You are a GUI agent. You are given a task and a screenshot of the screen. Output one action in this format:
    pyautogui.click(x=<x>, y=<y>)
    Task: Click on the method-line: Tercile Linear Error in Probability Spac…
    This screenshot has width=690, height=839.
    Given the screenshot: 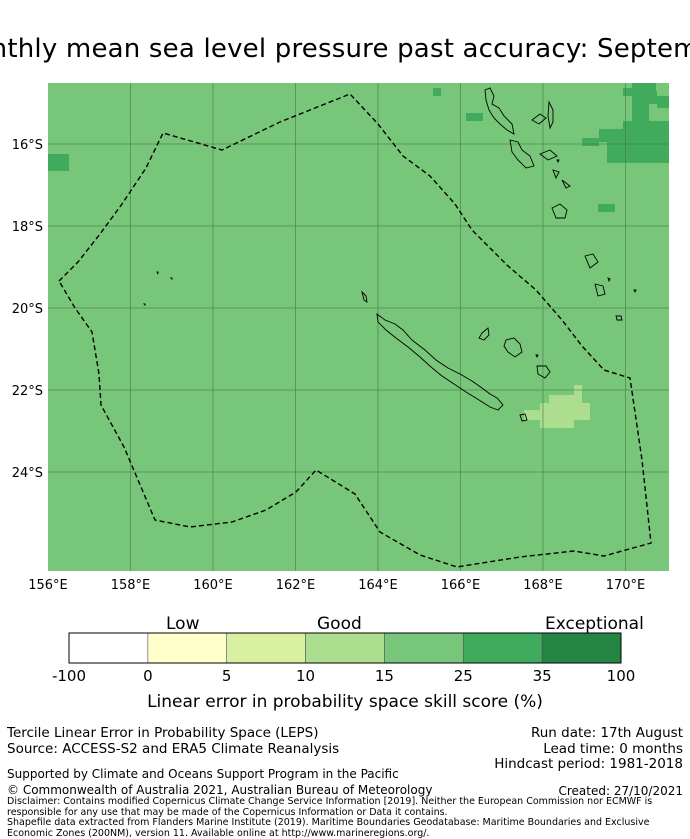 What is the action you would take?
    pyautogui.click(x=163, y=733)
    